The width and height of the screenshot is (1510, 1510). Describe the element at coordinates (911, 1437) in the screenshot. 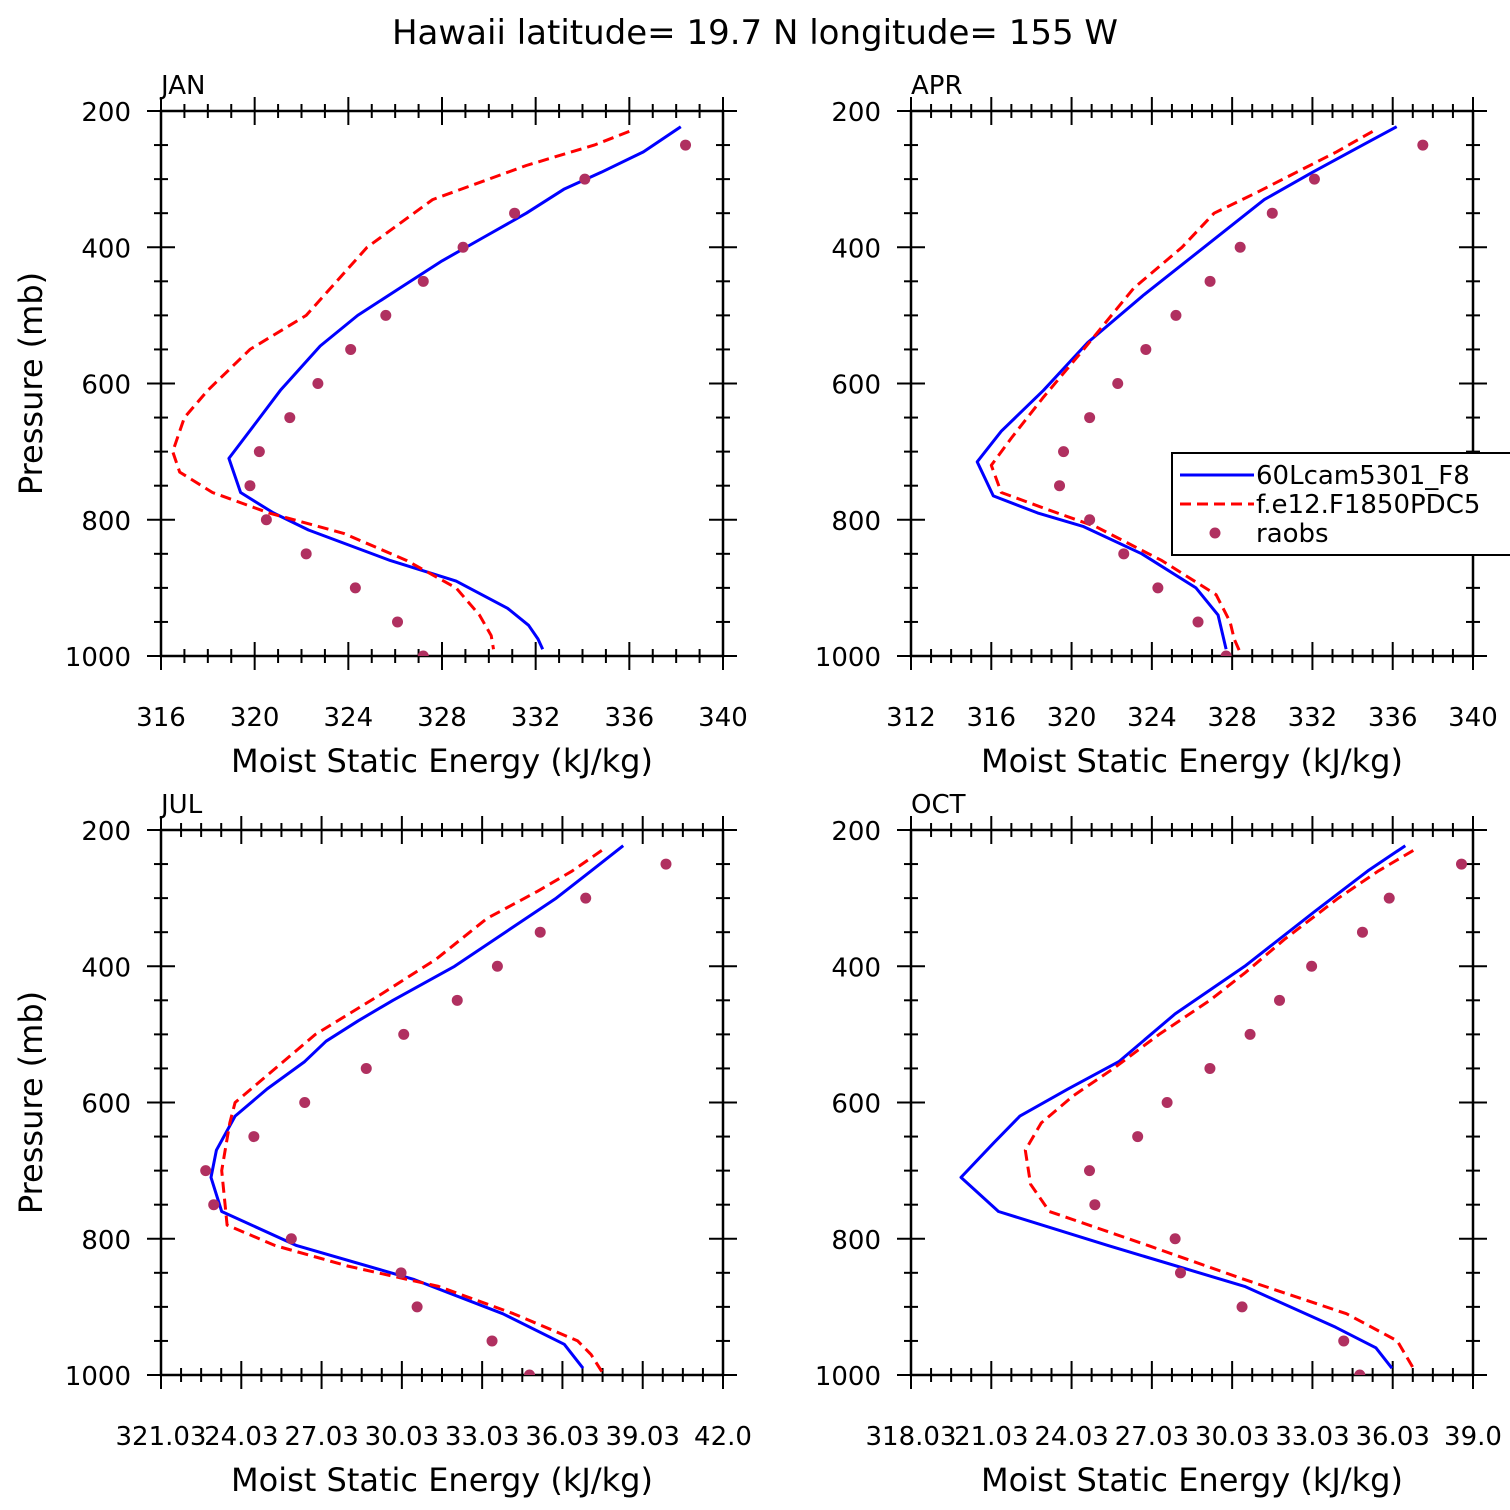

I see `x-tick-label: 318.03` at that location.